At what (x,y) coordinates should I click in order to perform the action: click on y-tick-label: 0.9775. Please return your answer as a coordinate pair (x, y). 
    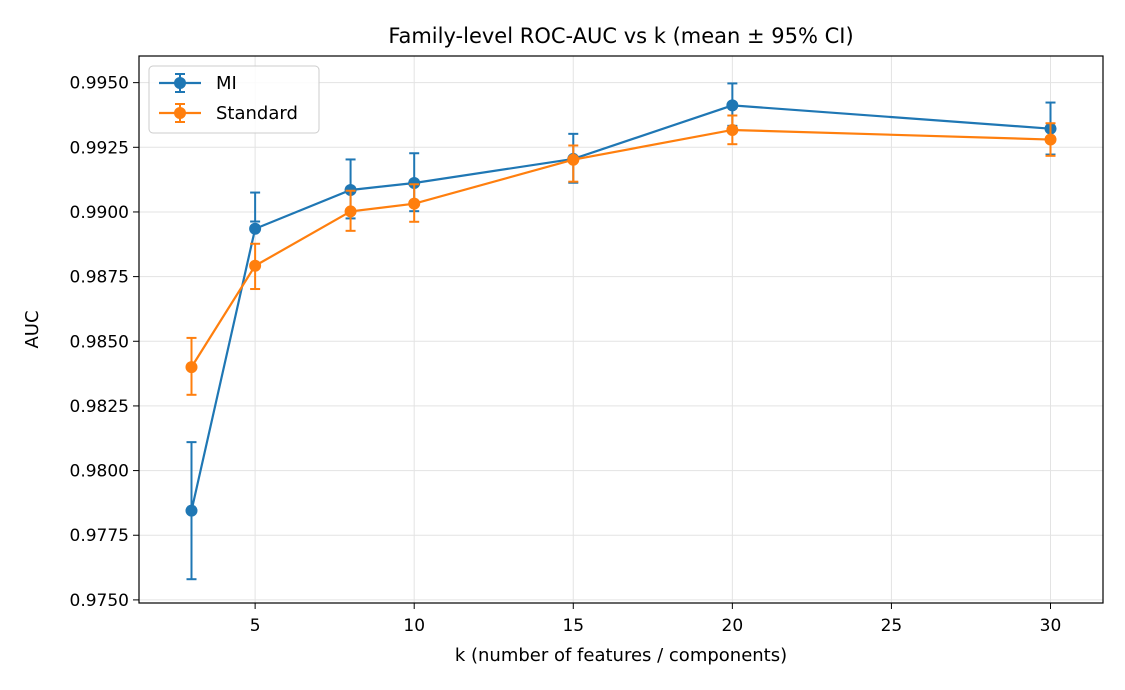
    Looking at the image, I should click on (99, 536).